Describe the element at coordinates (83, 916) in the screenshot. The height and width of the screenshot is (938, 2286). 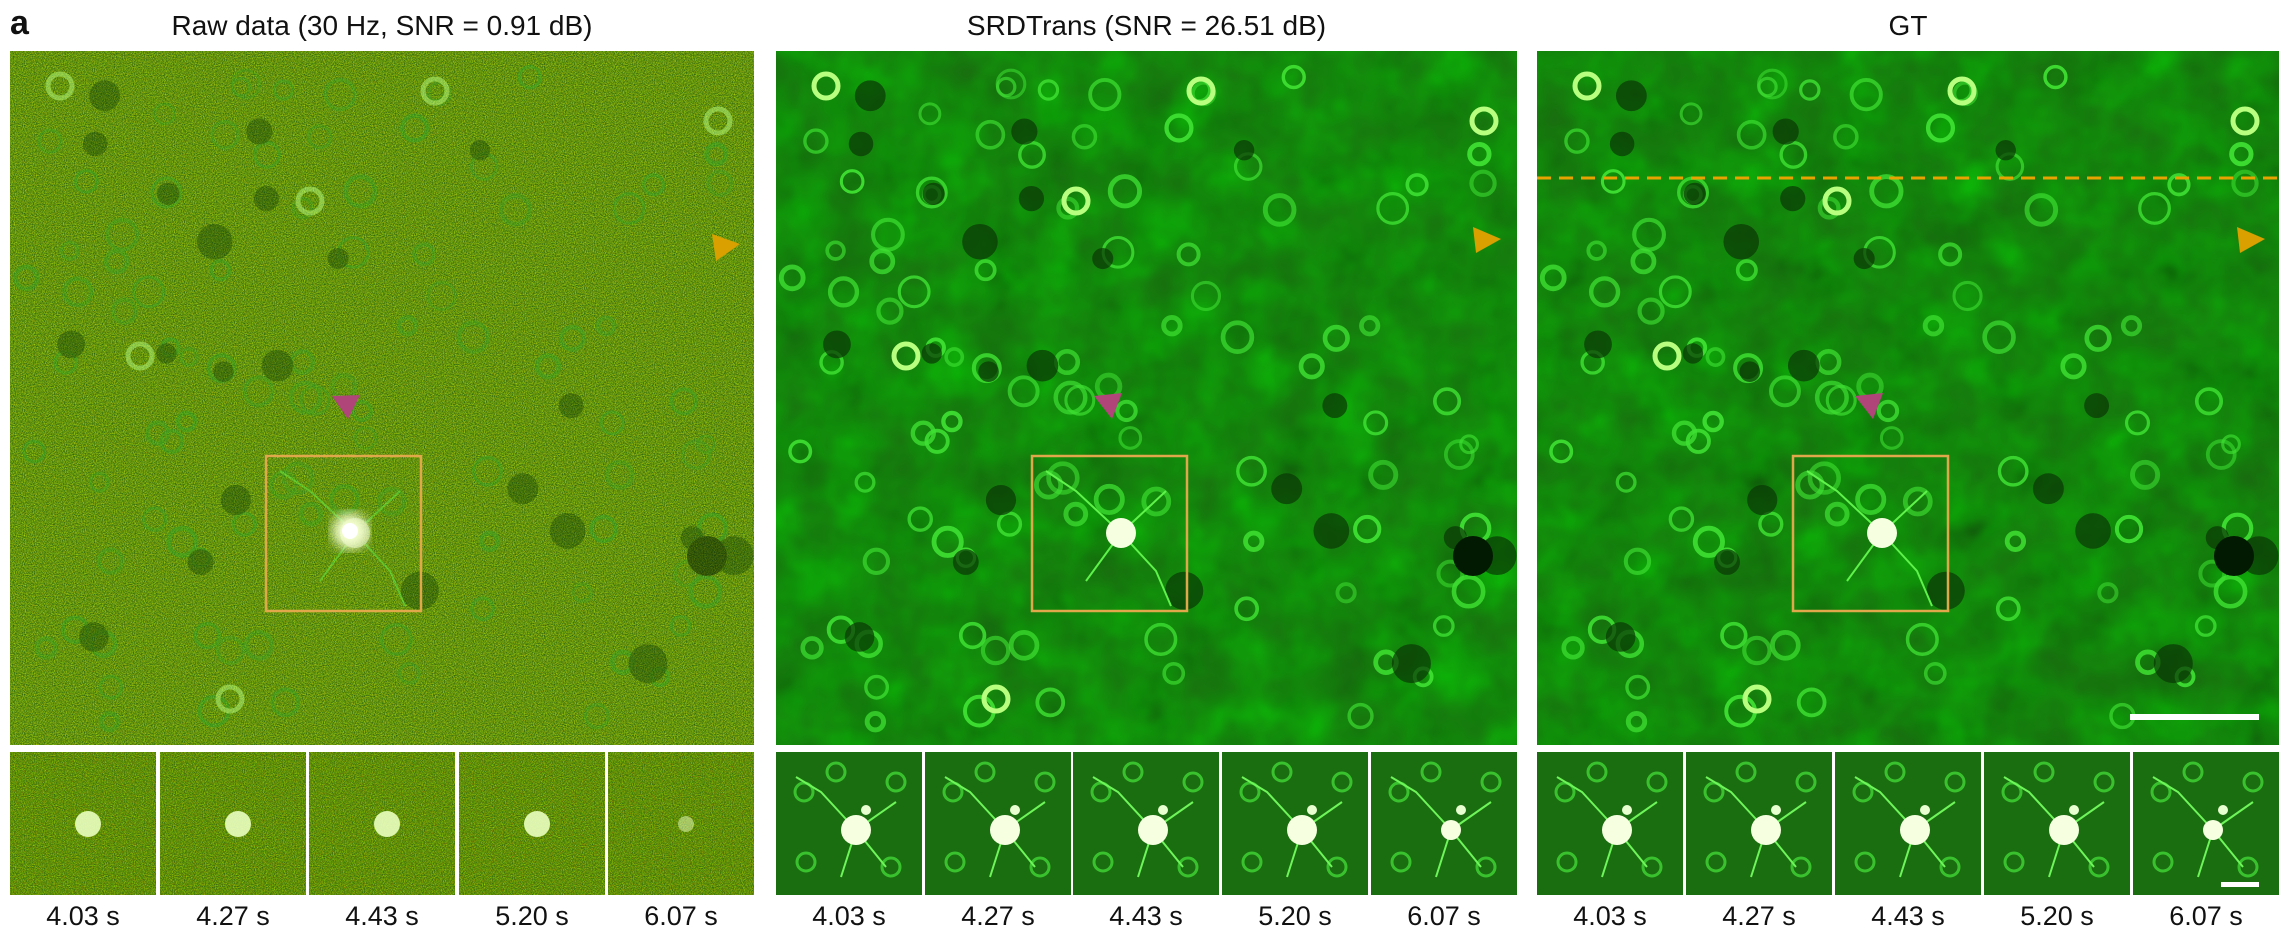
I see `time-label-raw-1: 4.03 s` at that location.